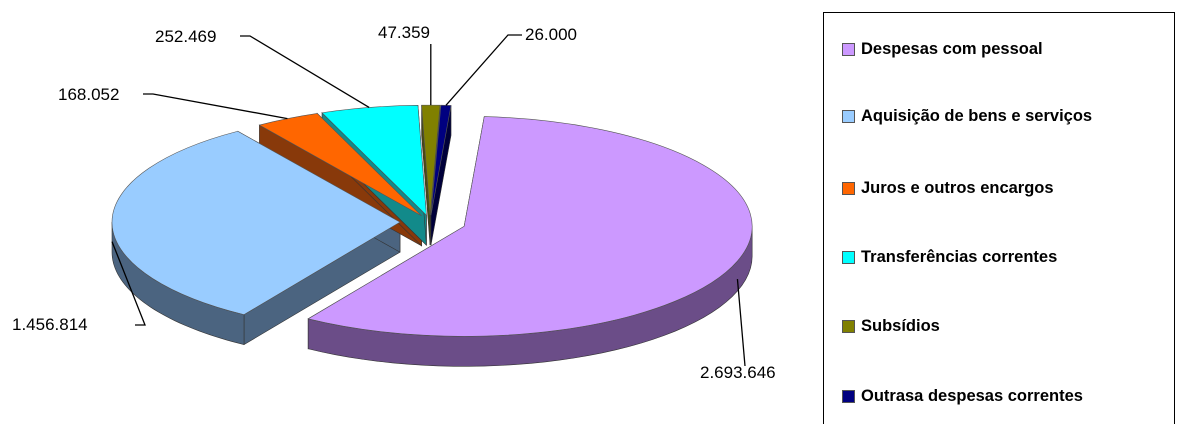 The height and width of the screenshot is (435, 1185). What do you see at coordinates (88, 94) in the screenshot?
I see `data-label: 168.052` at bounding box center [88, 94].